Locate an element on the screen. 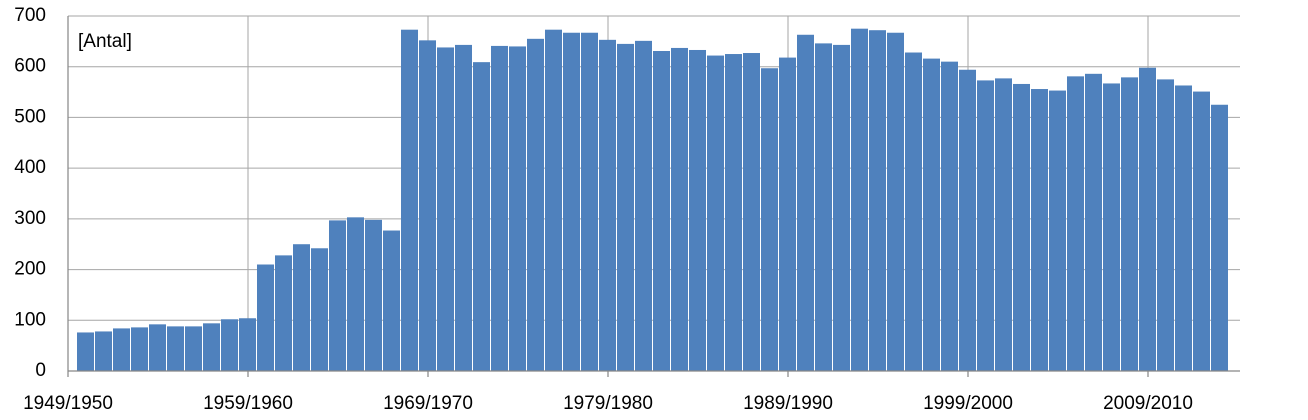 Image resolution: width=1308 pixels, height=420 pixels. y-tick-label: 400 is located at coordinates (30, 167).